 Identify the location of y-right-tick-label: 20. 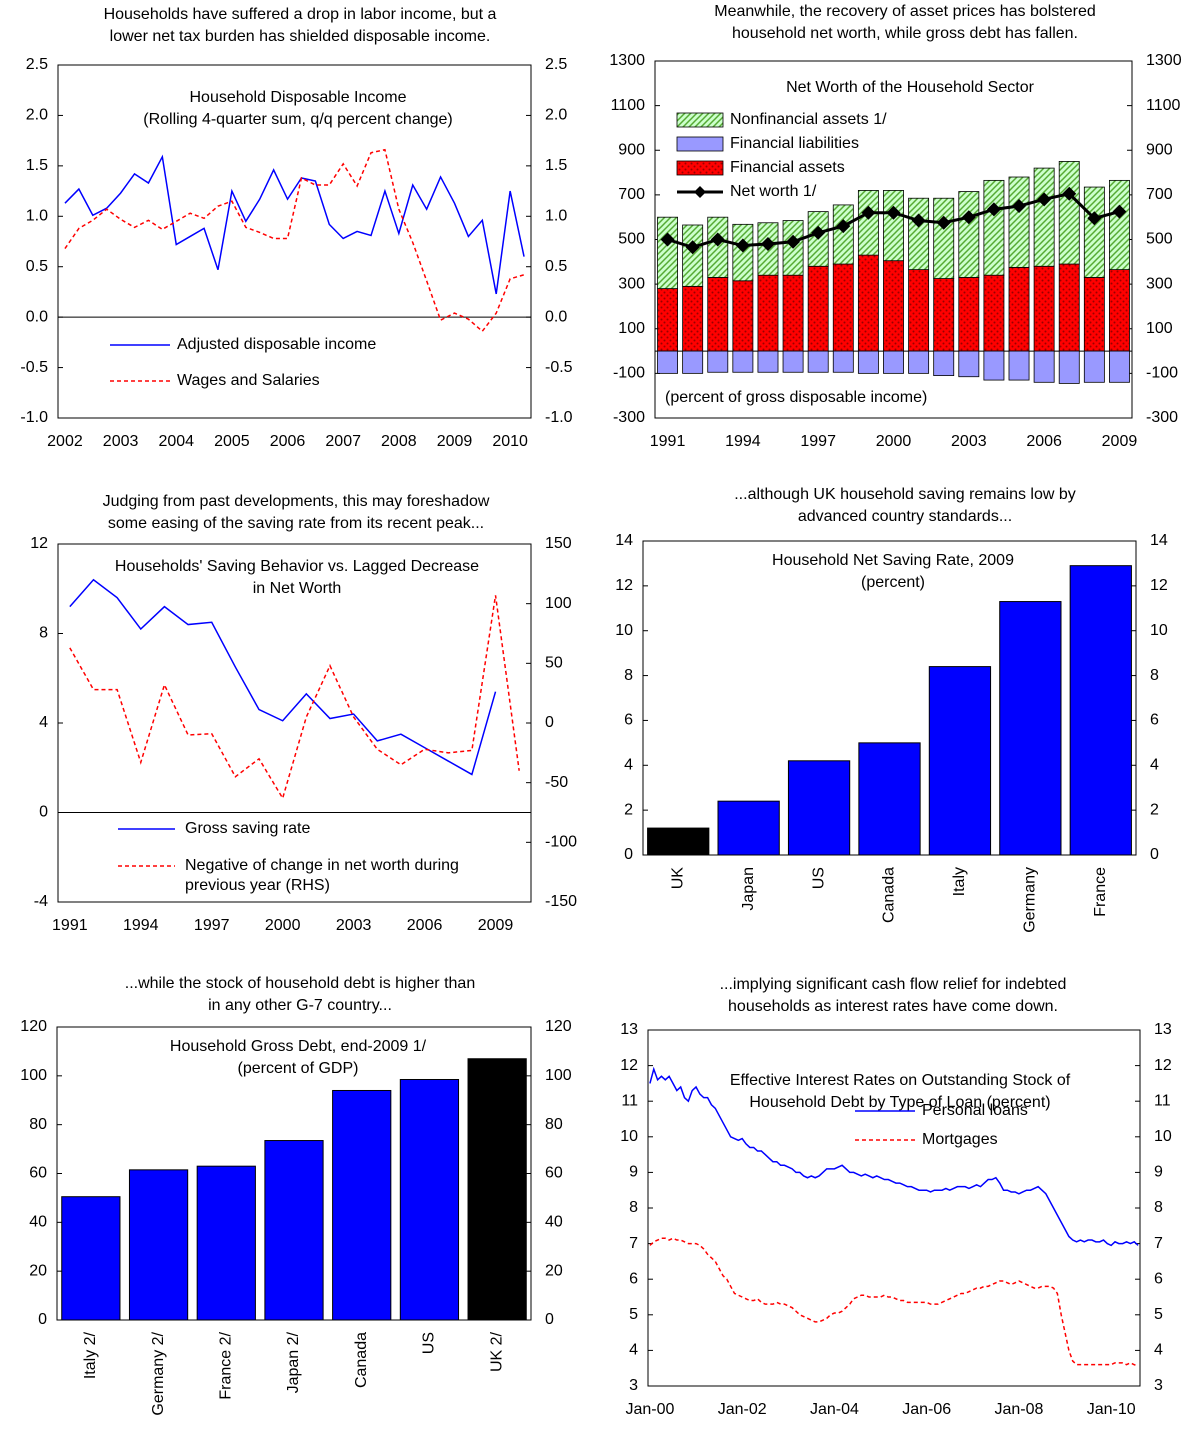
(554, 1270).